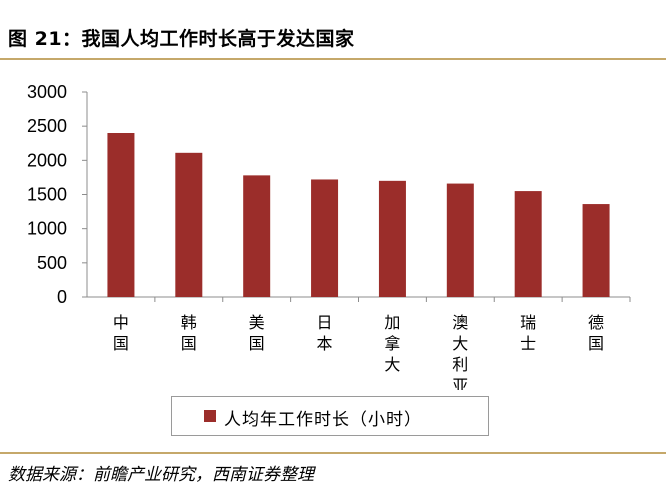 The width and height of the screenshot is (666, 499). What do you see at coordinates (47, 92) in the screenshot?
I see `y-tick-label: 3000` at bounding box center [47, 92].